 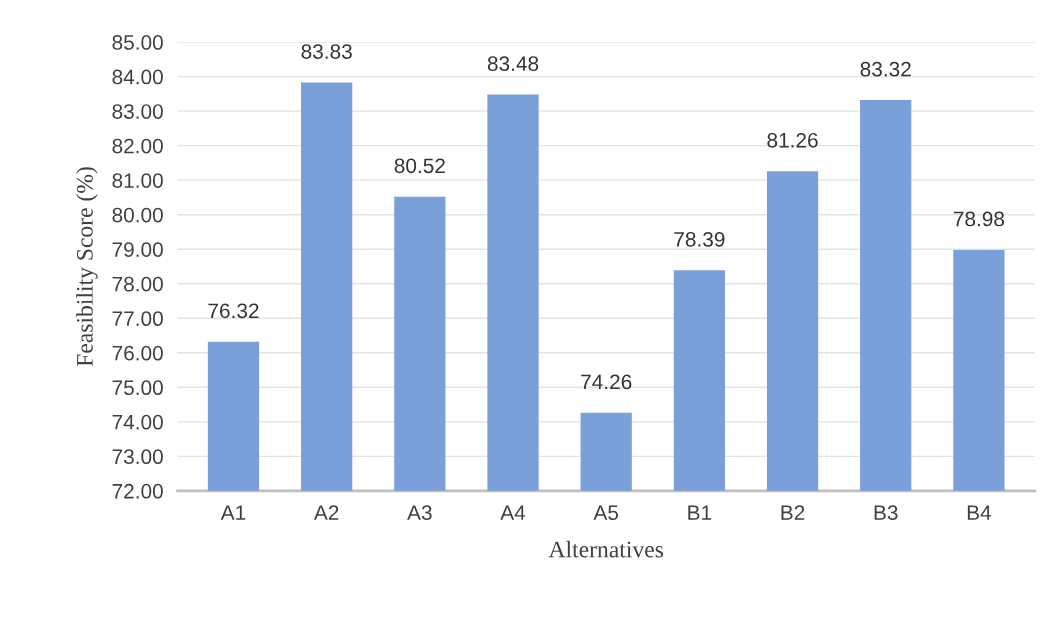 What do you see at coordinates (137, 491) in the screenshot?
I see `y-tick-label: 72.00` at bounding box center [137, 491].